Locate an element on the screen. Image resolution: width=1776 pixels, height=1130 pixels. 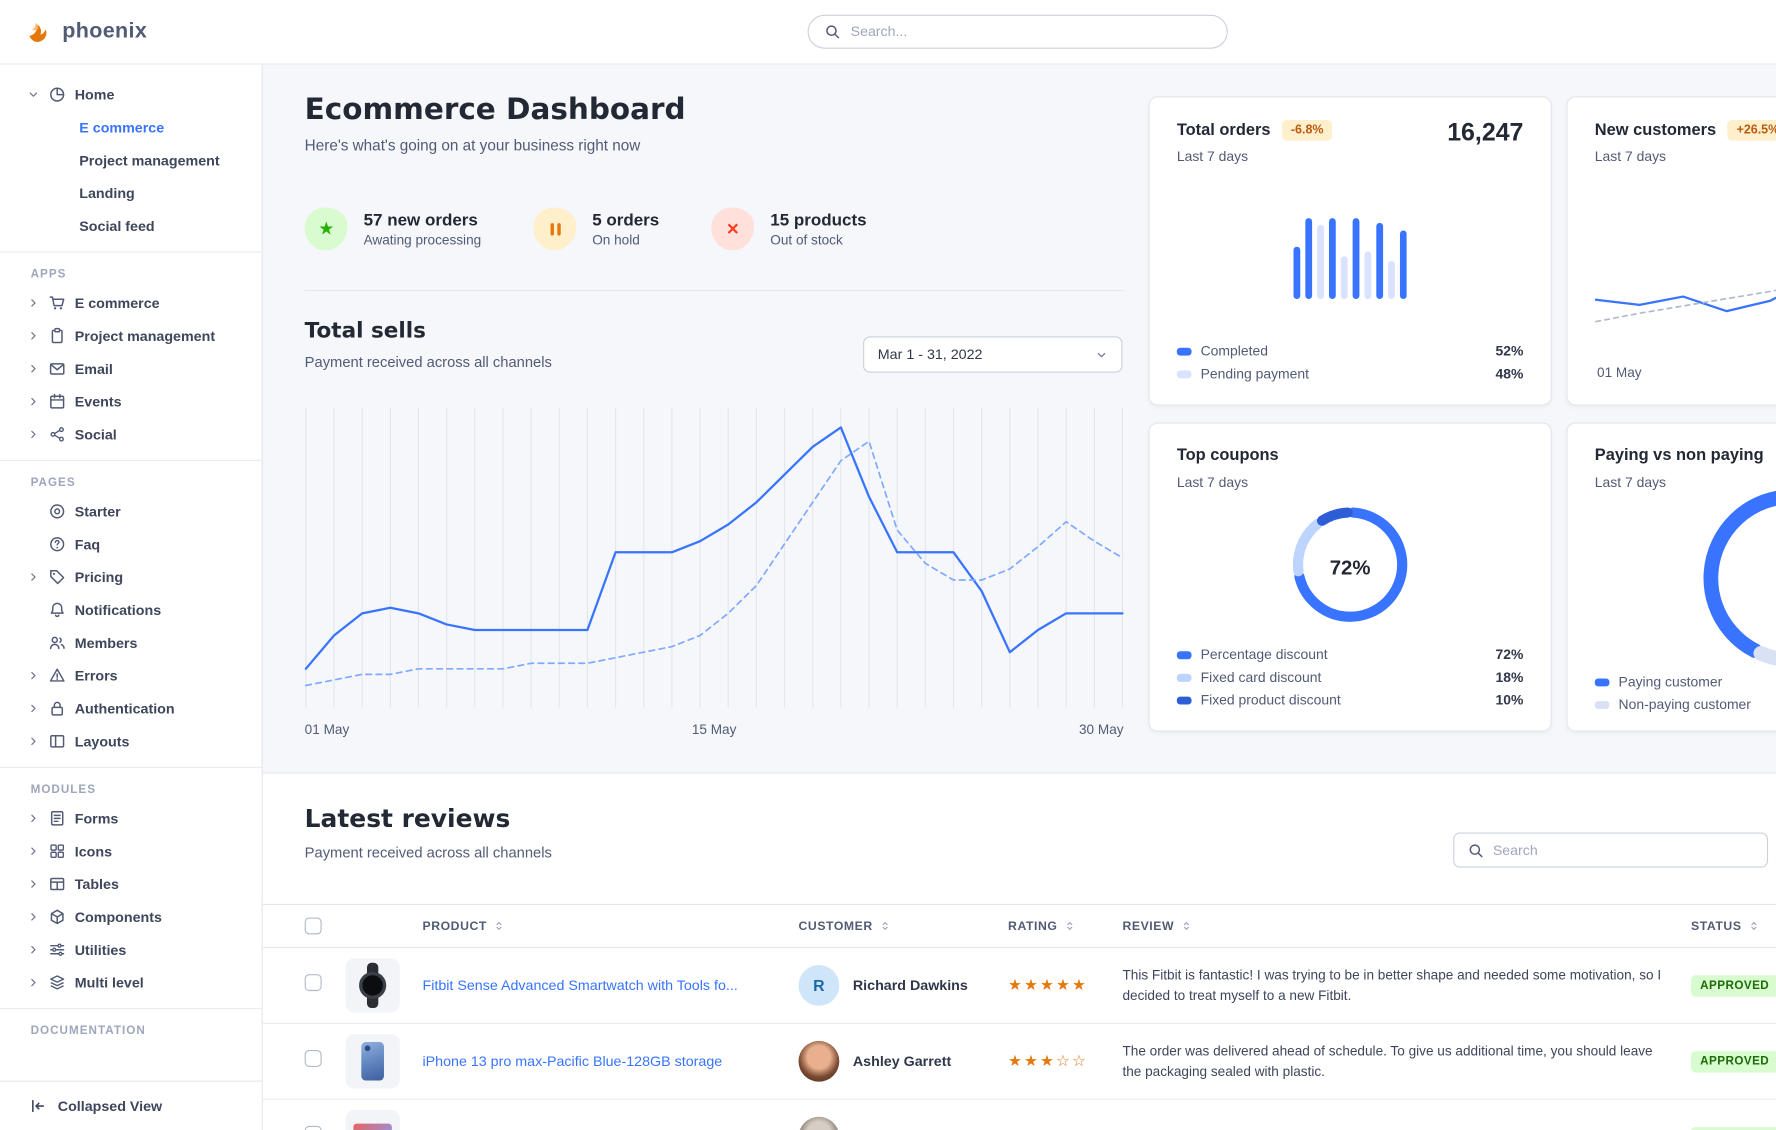
sidebar-item-faq: Faq is located at coordinates (131, 544).